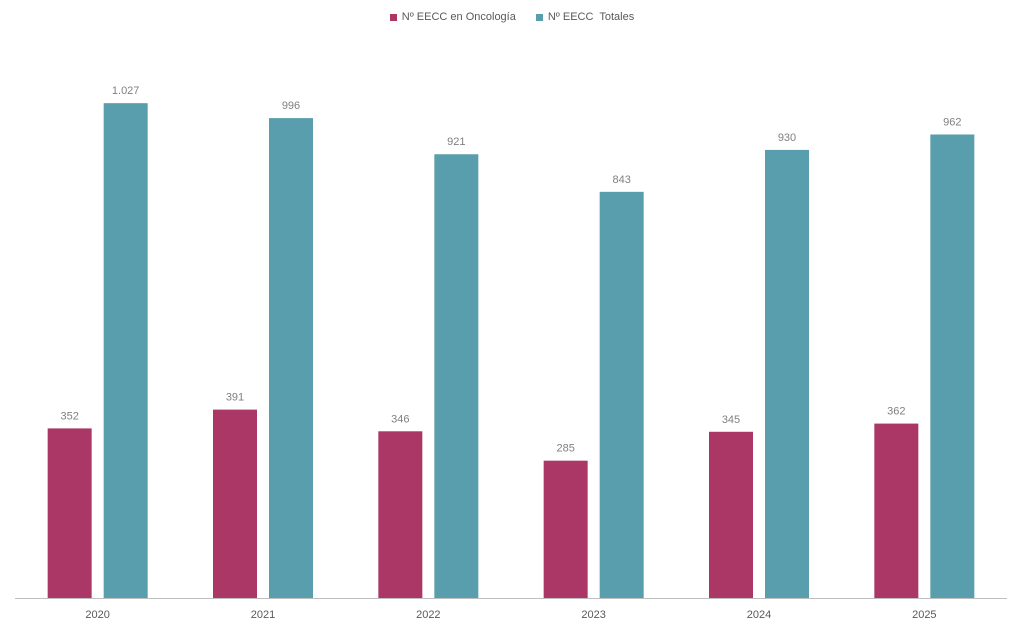 Image resolution: width=1024 pixels, height=630 pixels. What do you see at coordinates (565, 529) in the screenshot?
I see `bar-oncologia-2023` at bounding box center [565, 529].